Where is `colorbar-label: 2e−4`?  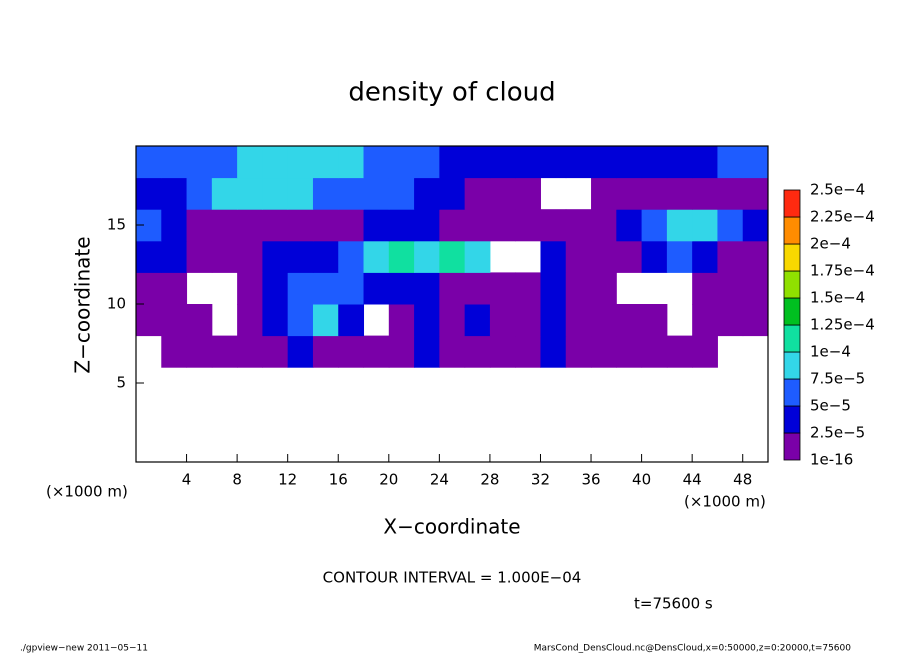
colorbar-label: 2e−4 is located at coordinates (830, 244).